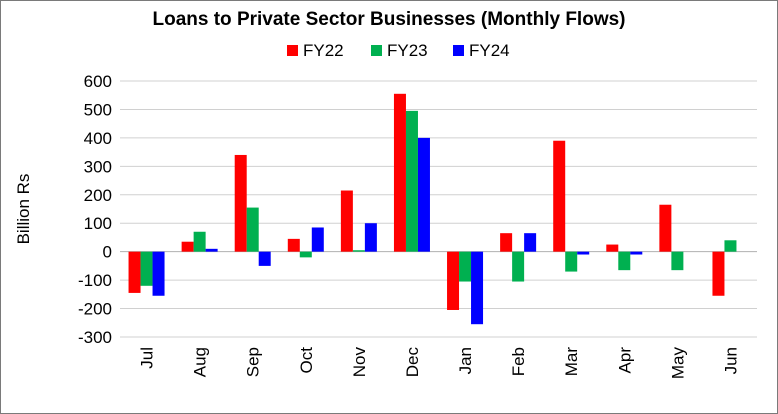  I want to click on y-tick-label: -100, so click(95, 280).